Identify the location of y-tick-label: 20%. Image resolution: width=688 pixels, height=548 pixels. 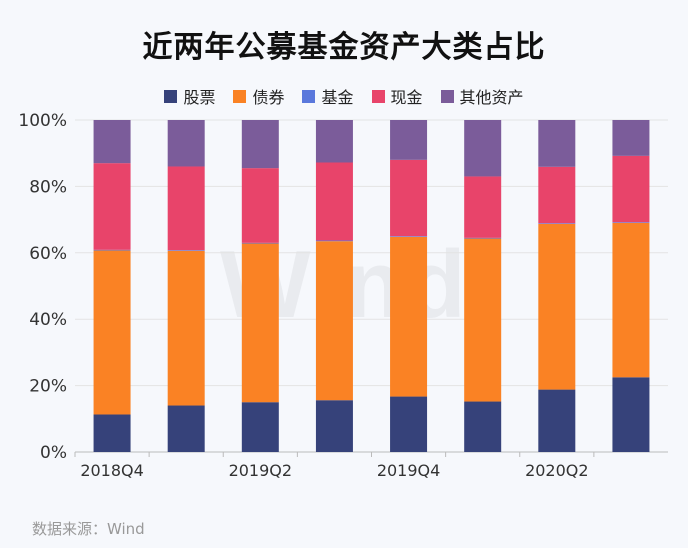
(48, 387).